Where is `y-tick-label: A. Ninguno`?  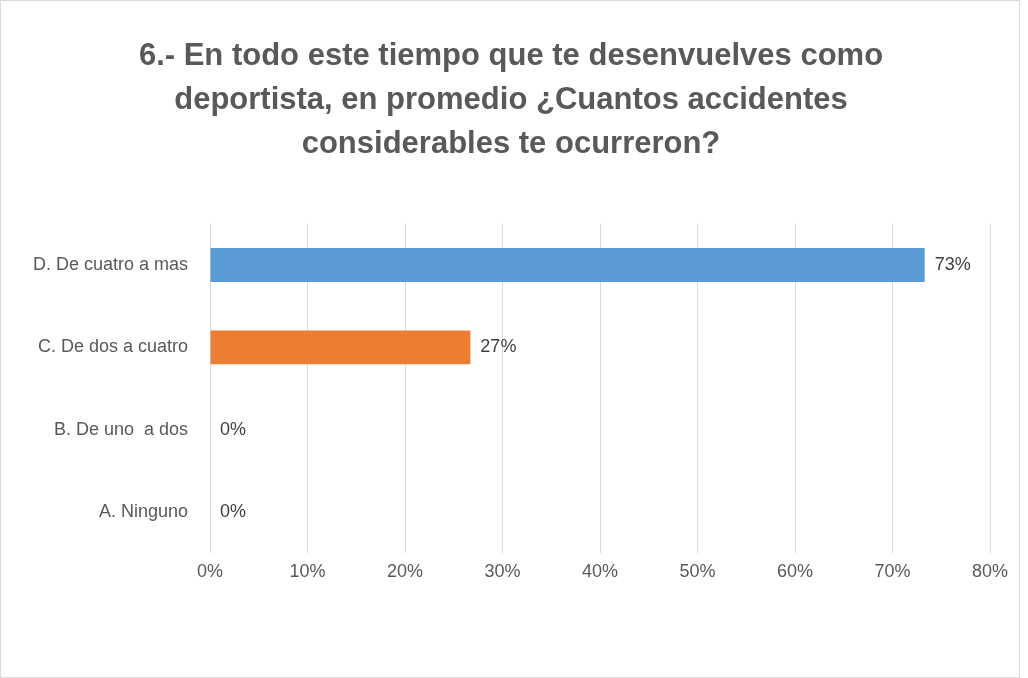 y-tick-label: A. Ninguno is located at coordinates (143, 511).